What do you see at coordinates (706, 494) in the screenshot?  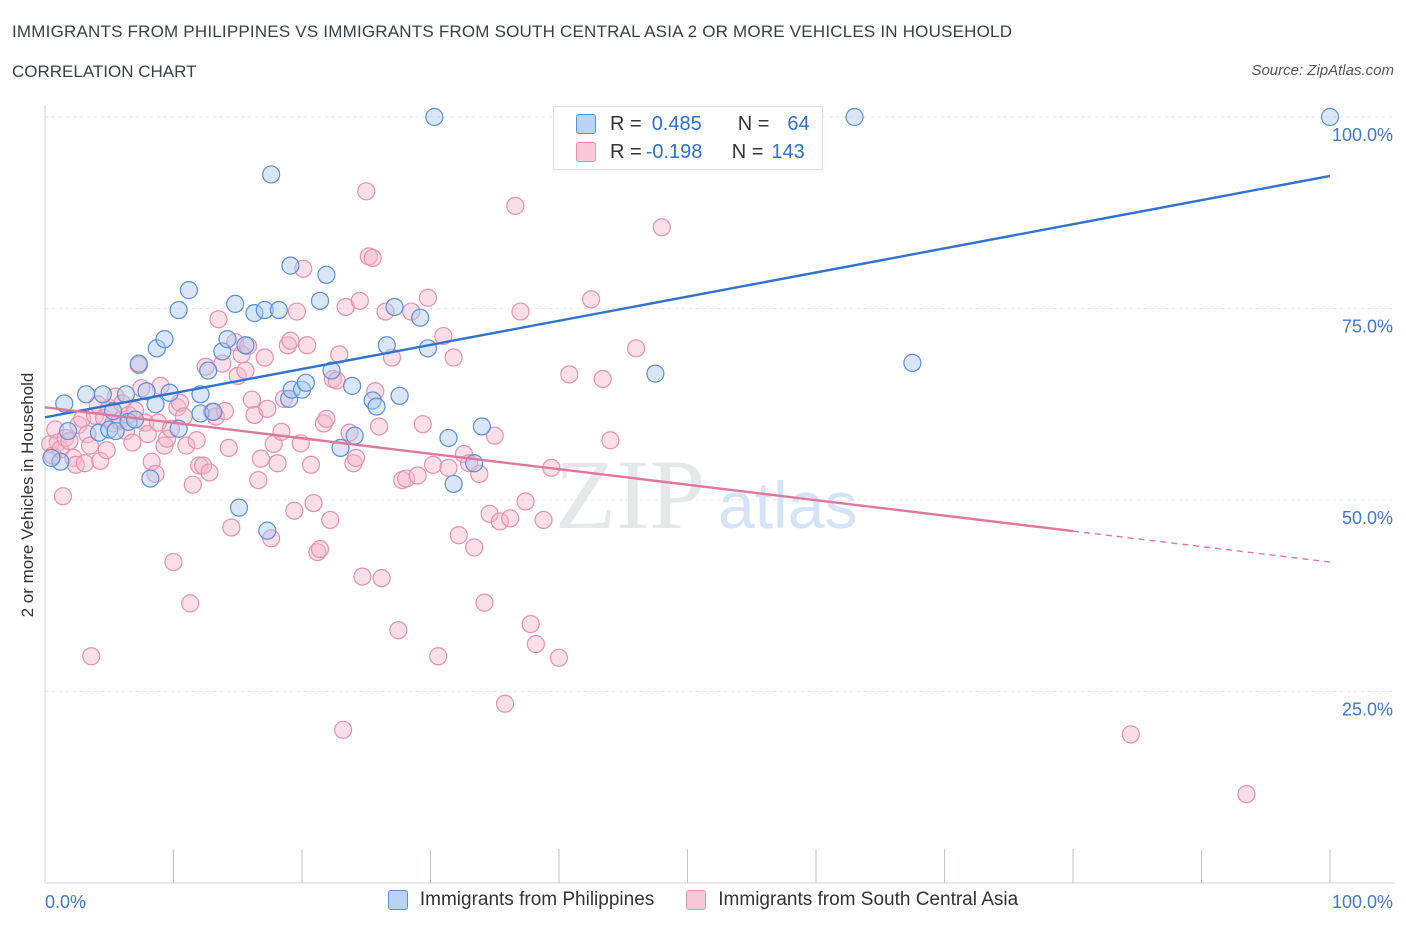 I see `watermark: ZIP atlas` at bounding box center [706, 494].